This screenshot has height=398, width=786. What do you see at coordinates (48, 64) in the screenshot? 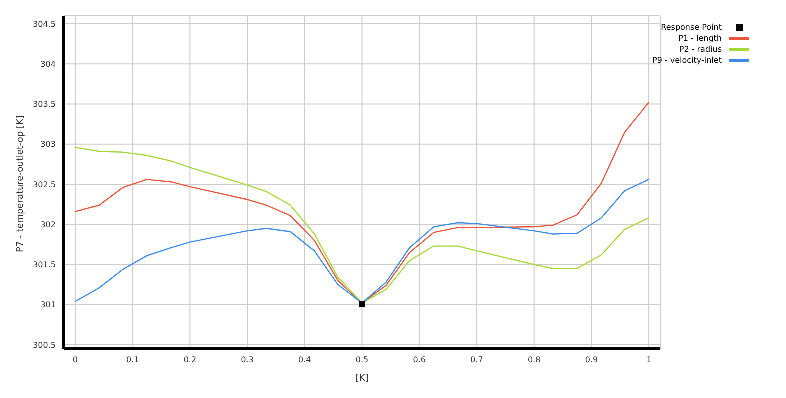
I see `y-tick-label: 304` at bounding box center [48, 64].